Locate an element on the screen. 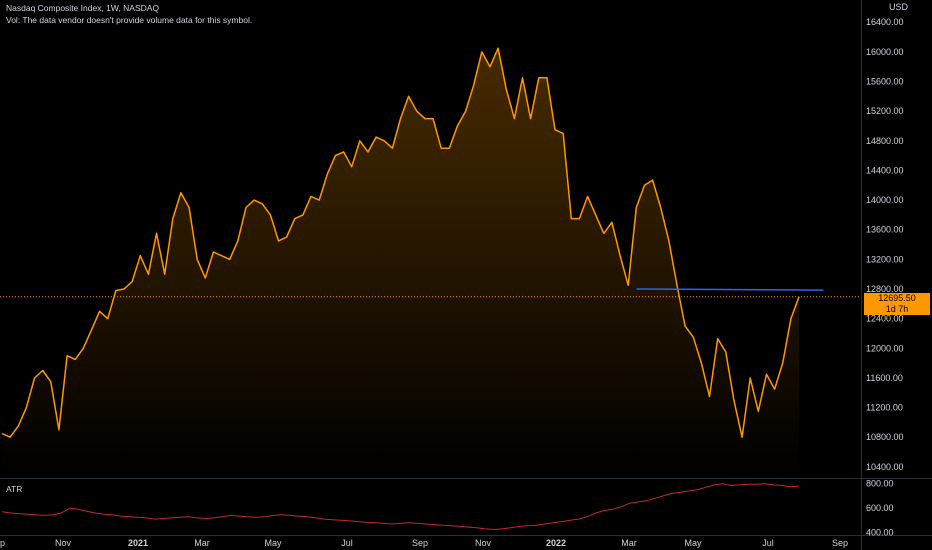  price-tick-label: 15200.00 is located at coordinates (885, 111).